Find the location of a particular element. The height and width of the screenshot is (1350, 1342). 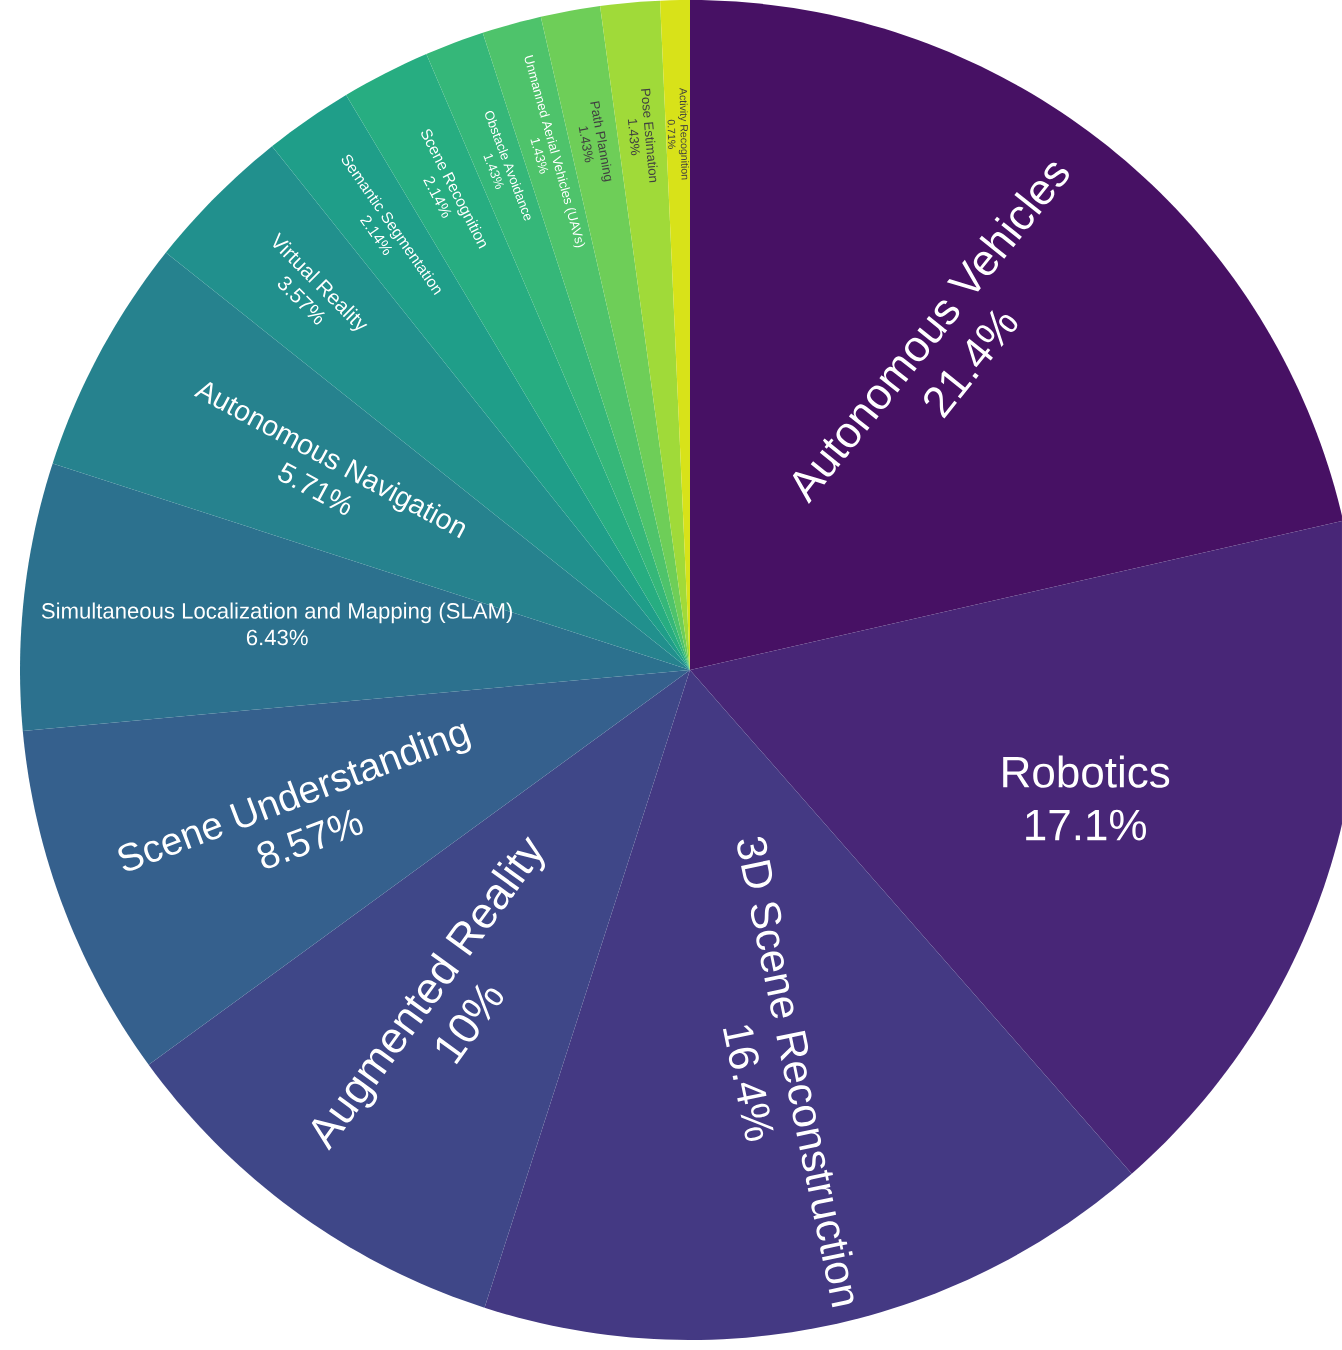

slice-label: Simultaneous Localization and Mapping (SLAM) is located at coordinates (276, 613).